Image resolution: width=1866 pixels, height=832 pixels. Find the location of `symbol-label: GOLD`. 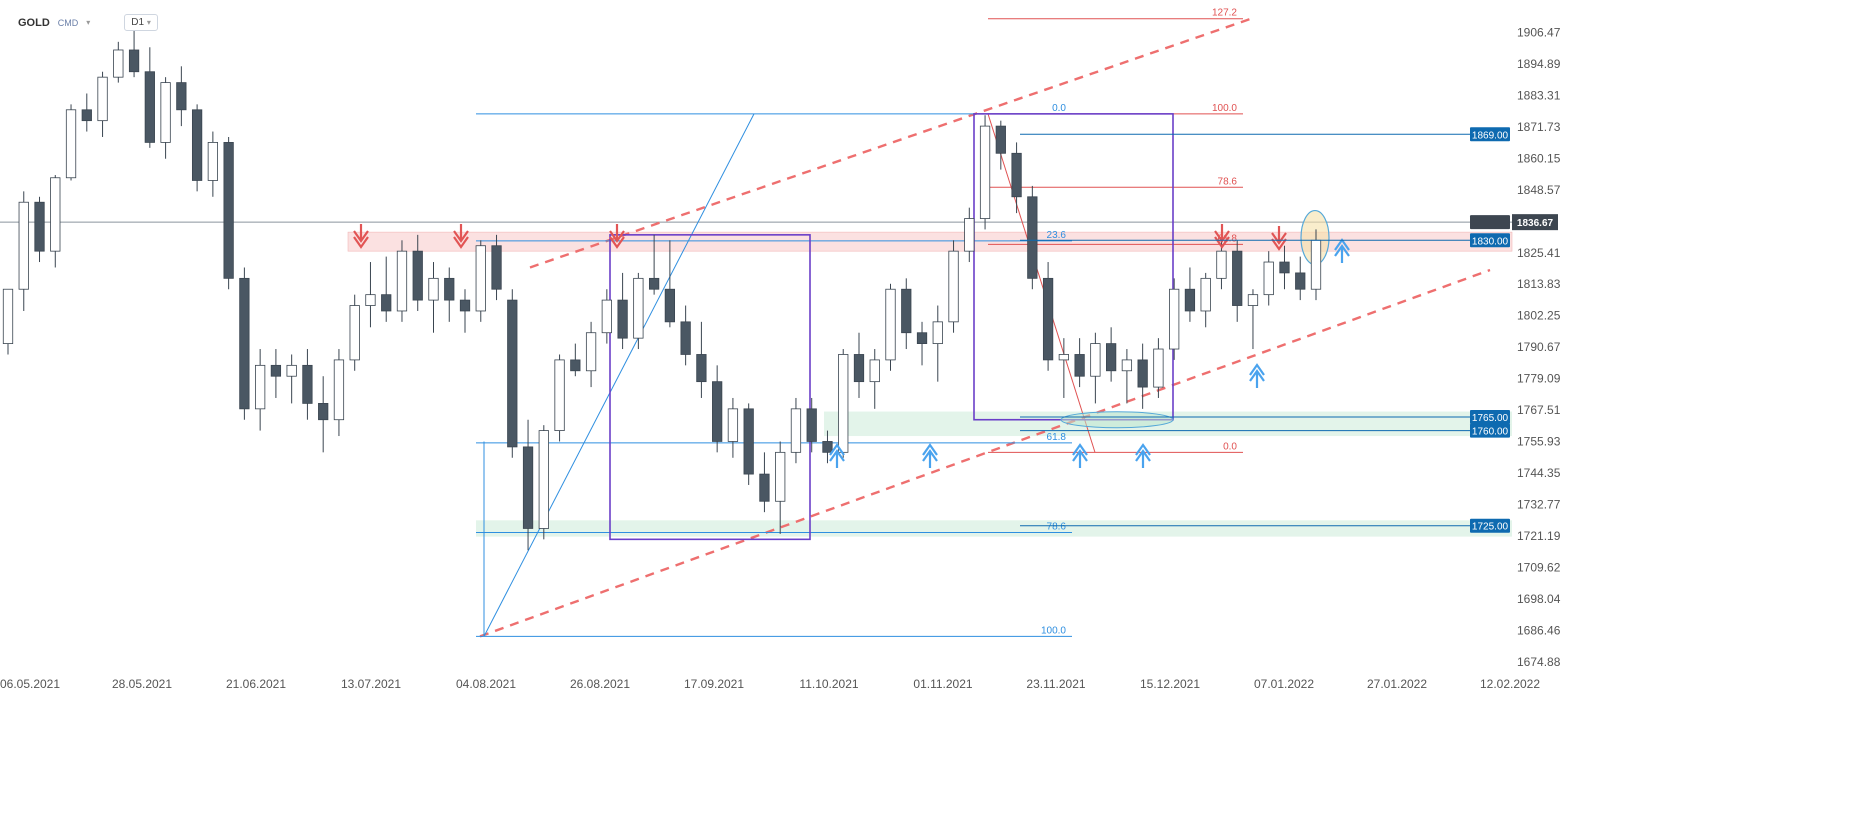

symbol-label: GOLD is located at coordinates (34, 22).